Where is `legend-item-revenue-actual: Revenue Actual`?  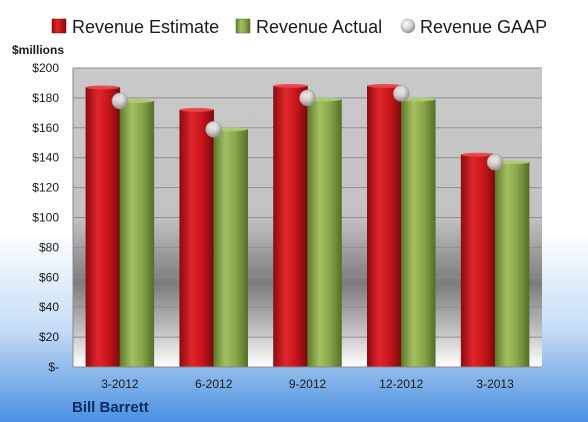
legend-item-revenue-actual: Revenue Actual is located at coordinates (308, 27).